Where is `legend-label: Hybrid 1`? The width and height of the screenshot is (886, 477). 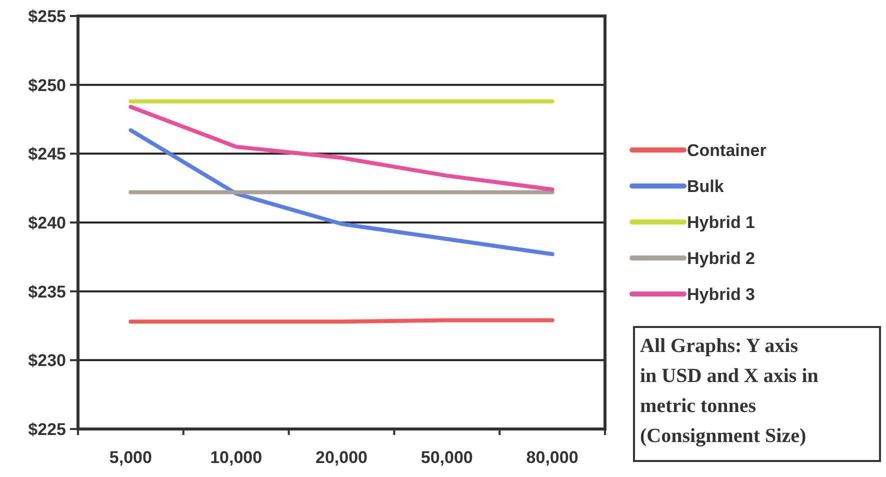 legend-label: Hybrid 1 is located at coordinates (721, 222).